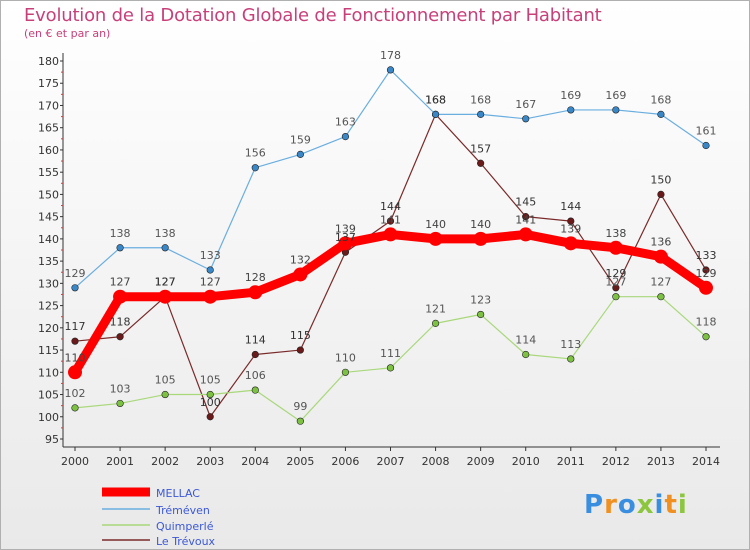 The width and height of the screenshot is (750, 550). What do you see at coordinates (165, 461) in the screenshot?
I see `x-tick-label: 2002` at bounding box center [165, 461].